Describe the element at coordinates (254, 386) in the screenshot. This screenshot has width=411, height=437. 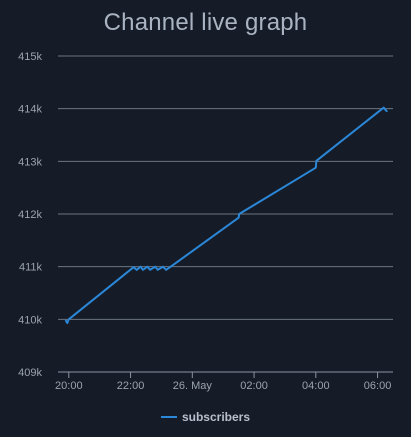
I see `x-tick-label: 02:00` at that location.